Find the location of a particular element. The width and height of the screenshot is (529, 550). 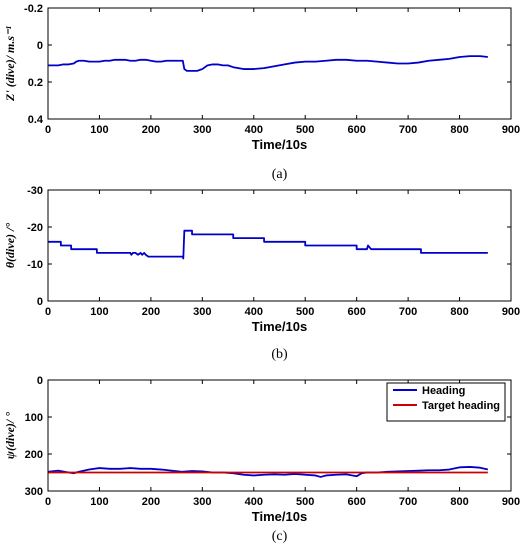

panel-caption: (b) is located at coordinates (279, 354).